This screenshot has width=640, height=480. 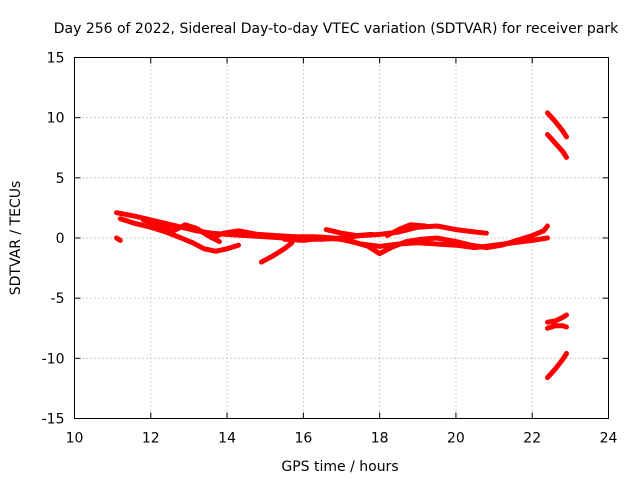 I want to click on series-arc-i, so click(x=406, y=230).